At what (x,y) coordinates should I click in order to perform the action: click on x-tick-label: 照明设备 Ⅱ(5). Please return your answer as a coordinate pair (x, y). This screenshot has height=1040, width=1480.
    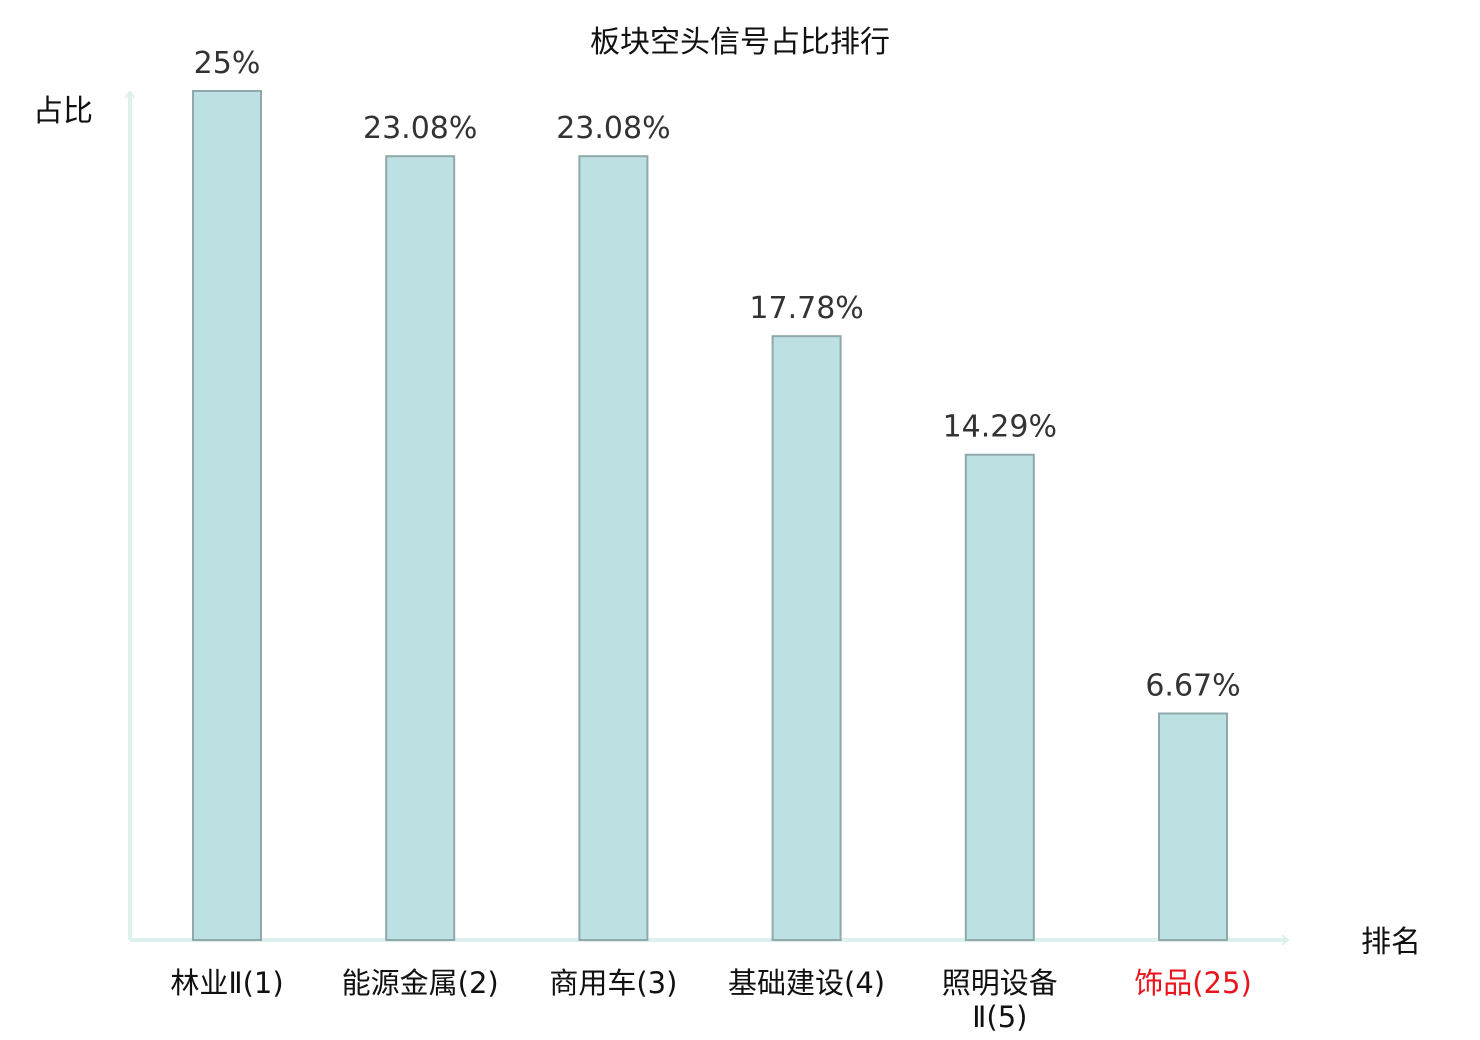
    Looking at the image, I should click on (1000, 1000).